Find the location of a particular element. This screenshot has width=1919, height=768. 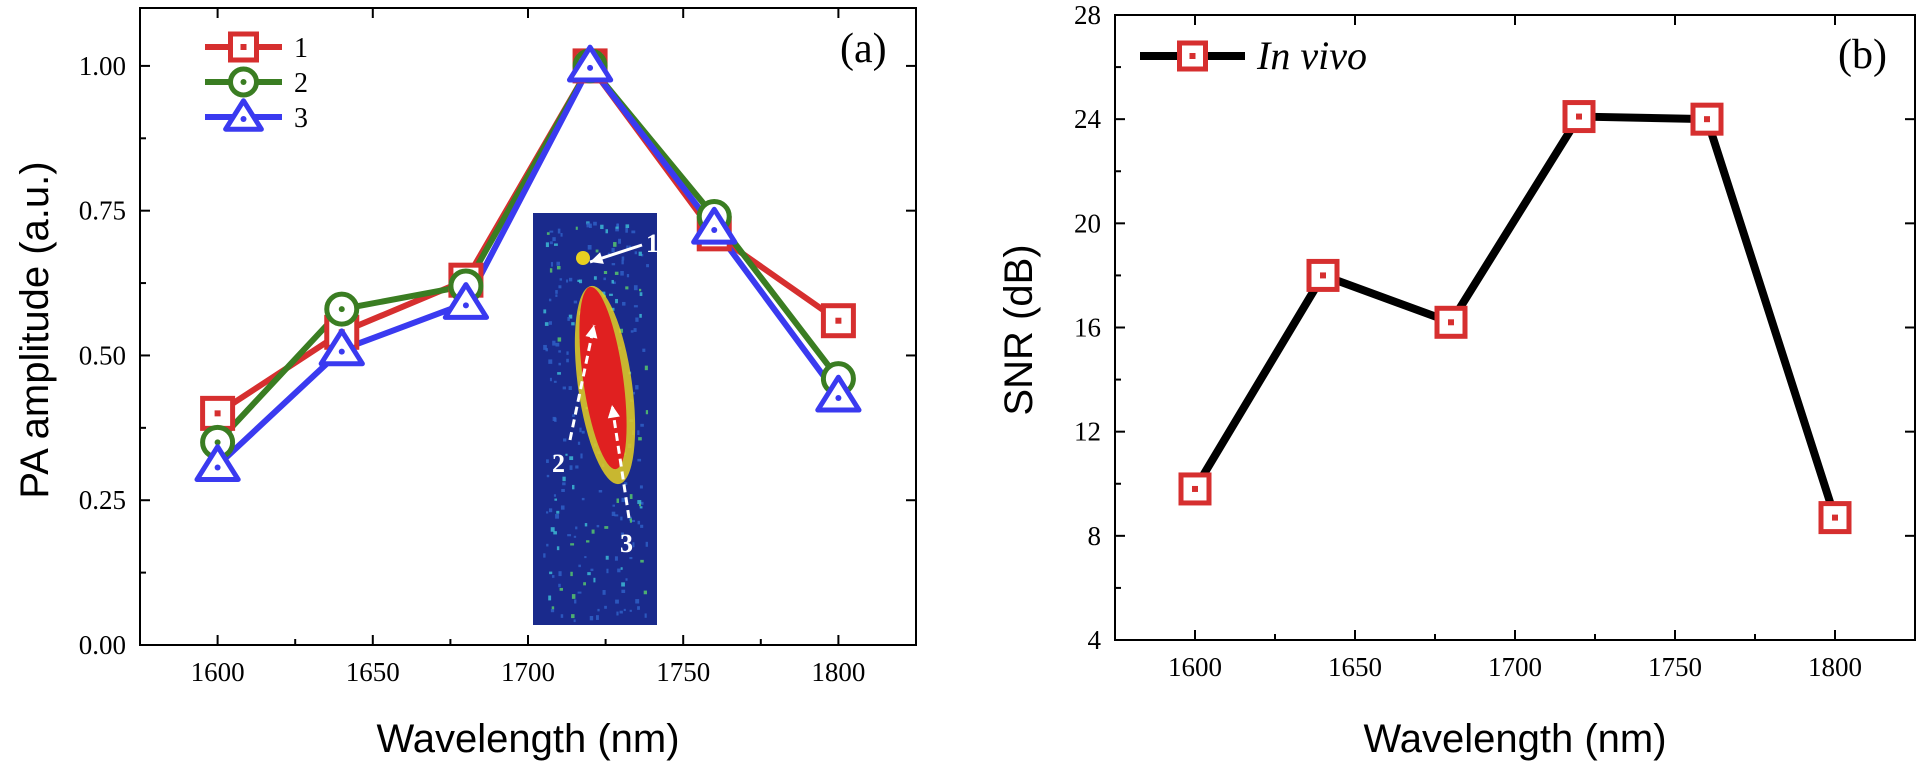

panel-b-x-axis-title: Wavelength (nm) is located at coordinates (1514, 739).